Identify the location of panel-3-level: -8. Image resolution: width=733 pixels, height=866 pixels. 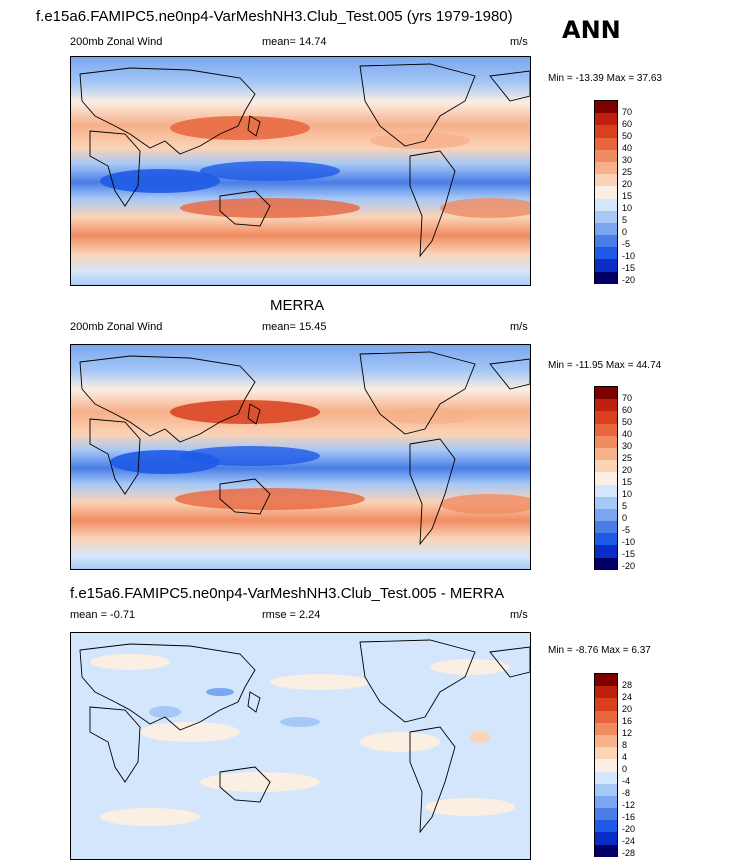
(626, 793).